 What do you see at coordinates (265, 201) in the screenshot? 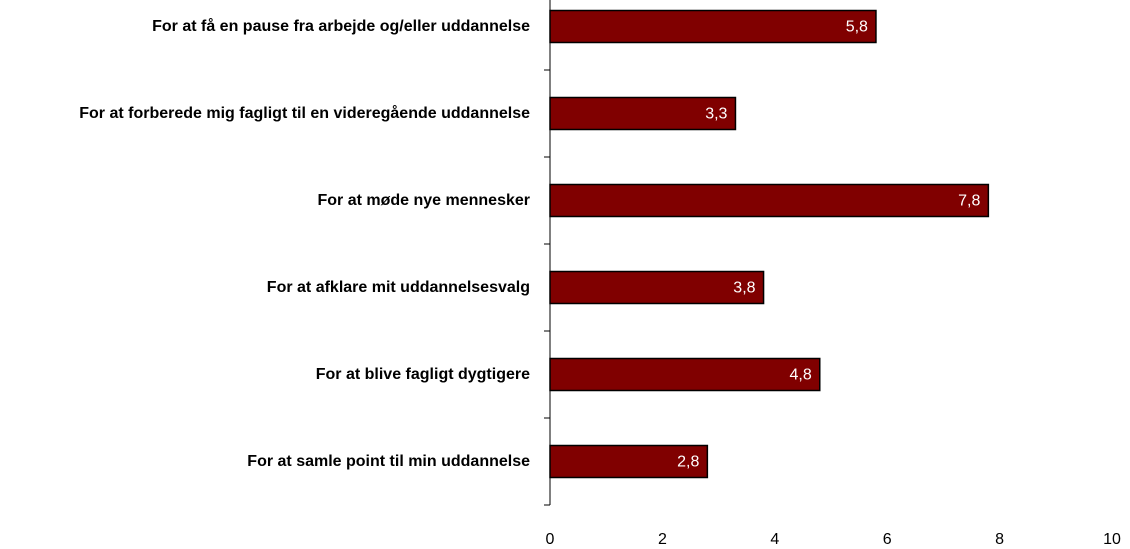
I see `category-label: For at møde nye mennesker` at bounding box center [265, 201].